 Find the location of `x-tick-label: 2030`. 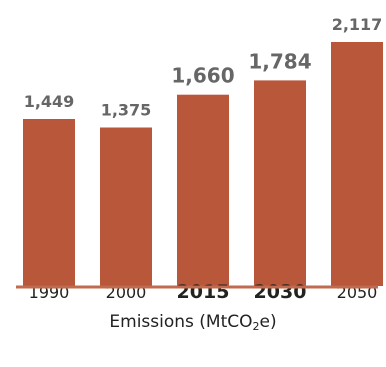

x-tick-label: 2030 is located at coordinates (280, 290).